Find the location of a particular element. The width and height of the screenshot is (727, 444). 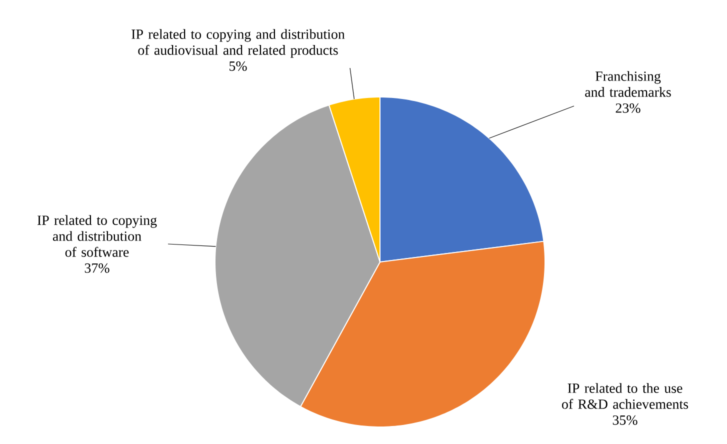

data-label: 5% is located at coordinates (238, 66).